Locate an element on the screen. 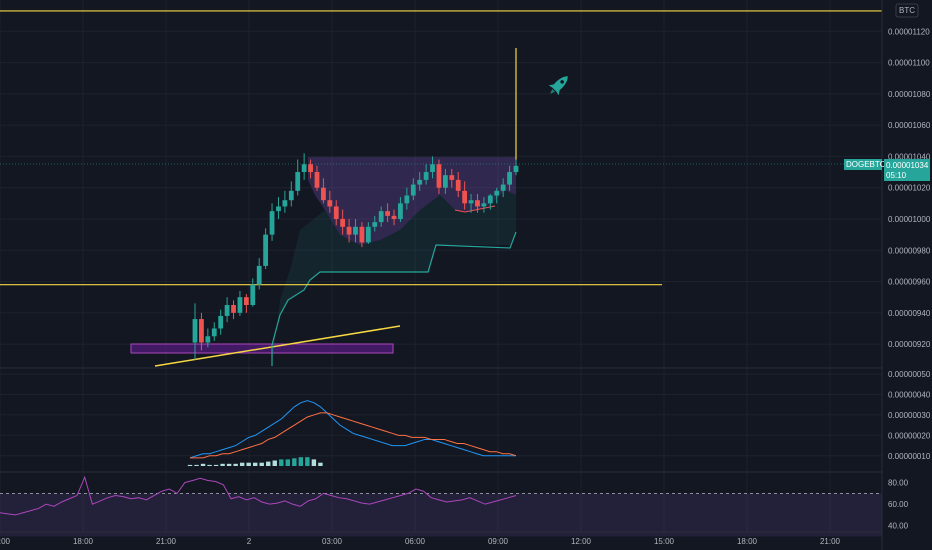  currency-label: BTC is located at coordinates (907, 10).